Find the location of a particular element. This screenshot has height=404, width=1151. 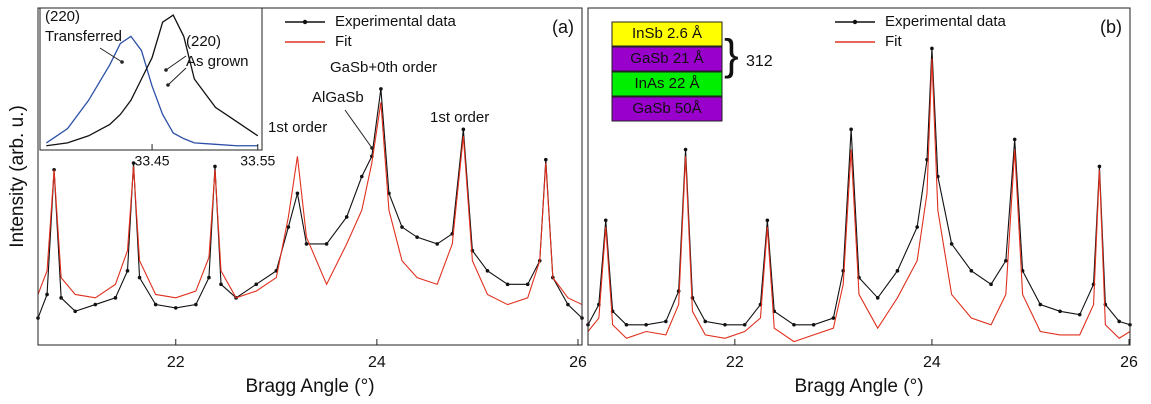

layer-label: InAs 22 Å is located at coordinates (666, 83).